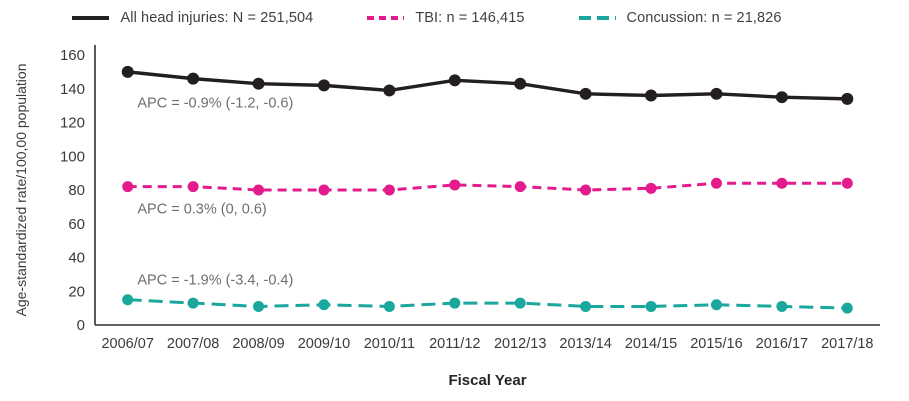 Image resolution: width=909 pixels, height=401 pixels. Describe the element at coordinates (76, 258) in the screenshot. I see `svg-text: 40` at that location.